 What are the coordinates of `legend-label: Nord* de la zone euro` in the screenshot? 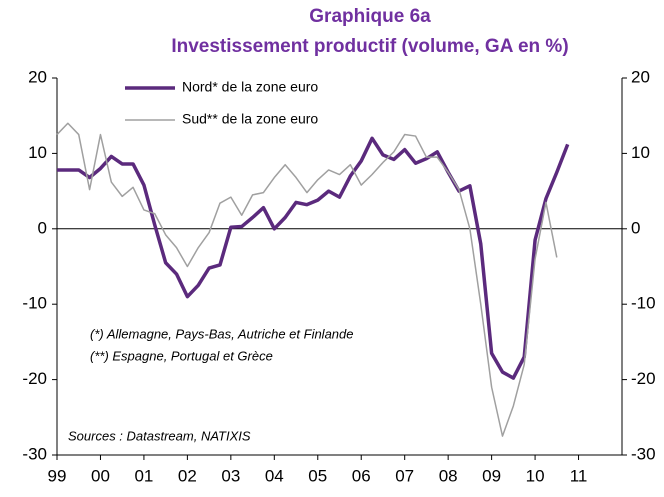 It's located at (250, 87).